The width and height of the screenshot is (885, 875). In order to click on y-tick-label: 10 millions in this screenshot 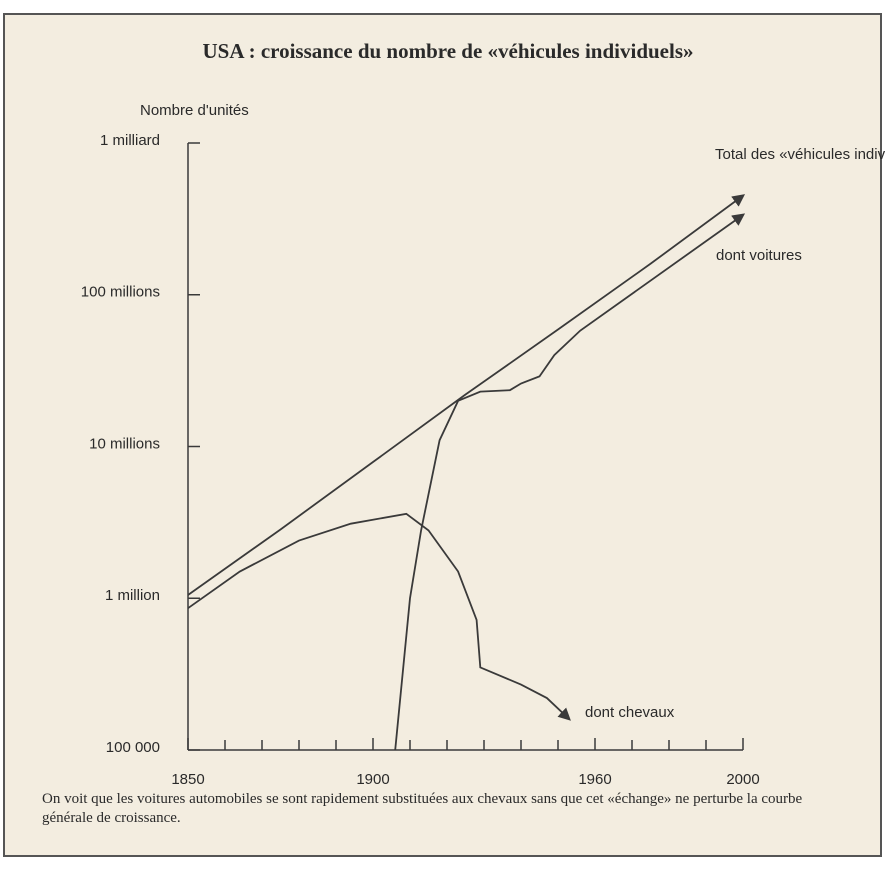, I will do `click(124, 443)`.